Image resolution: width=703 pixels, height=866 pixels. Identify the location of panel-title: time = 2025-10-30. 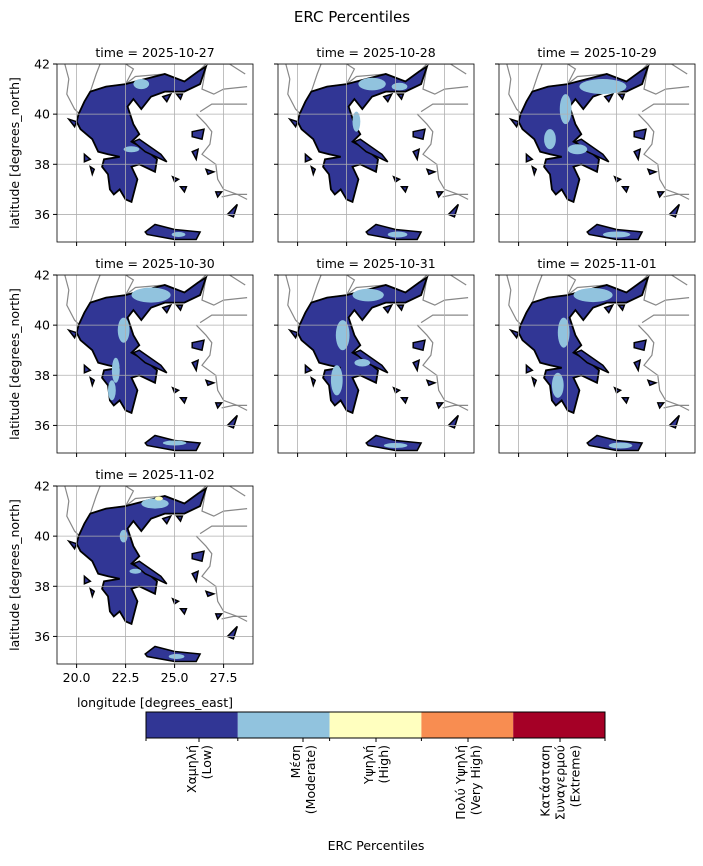
(154, 263).